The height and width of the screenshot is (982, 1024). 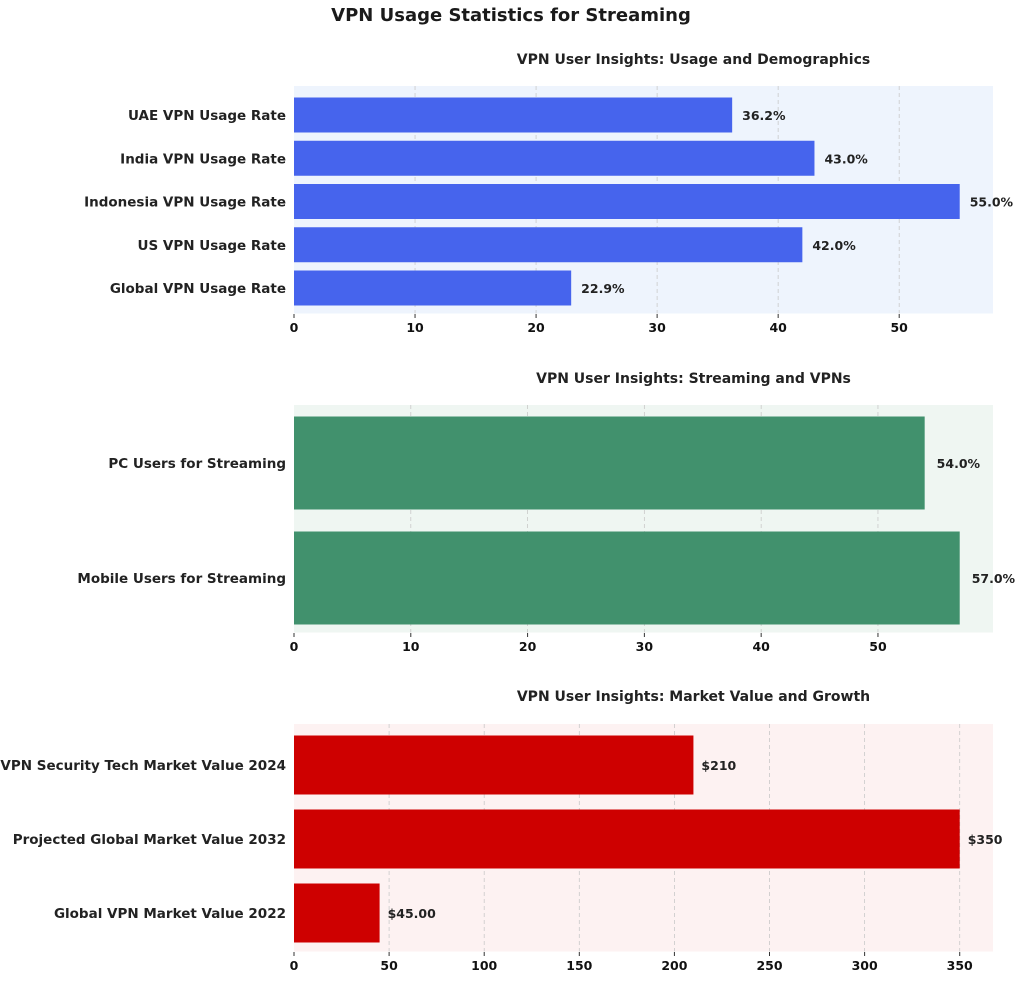 I want to click on category-label: India VPN Usage Rate, so click(x=203, y=159).